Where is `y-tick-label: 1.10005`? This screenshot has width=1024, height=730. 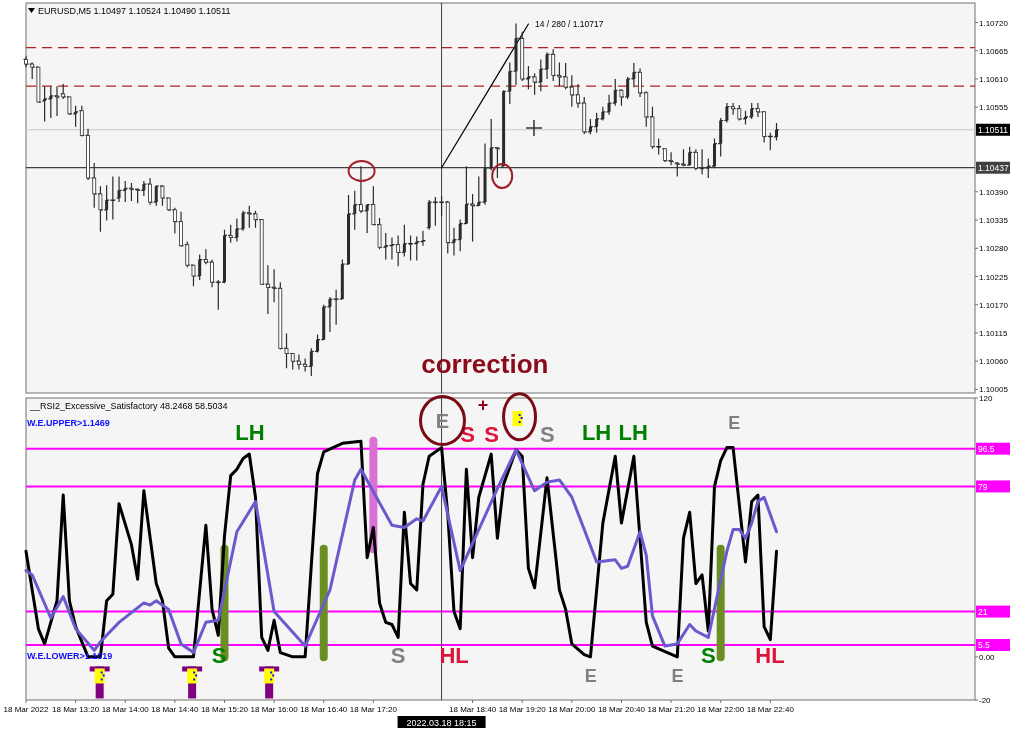 y-tick-label: 1.10005 is located at coordinates (994, 390).